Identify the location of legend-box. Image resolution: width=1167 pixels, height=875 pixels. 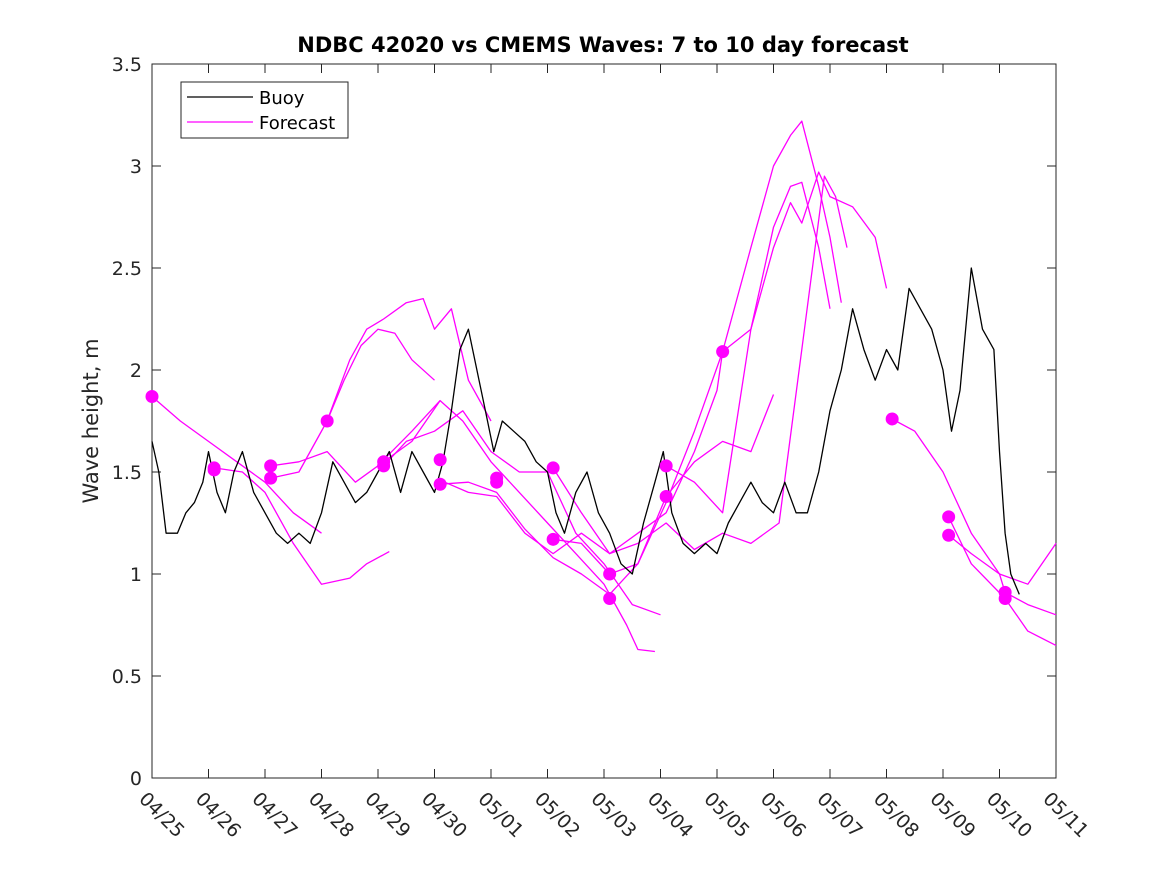
(264, 110).